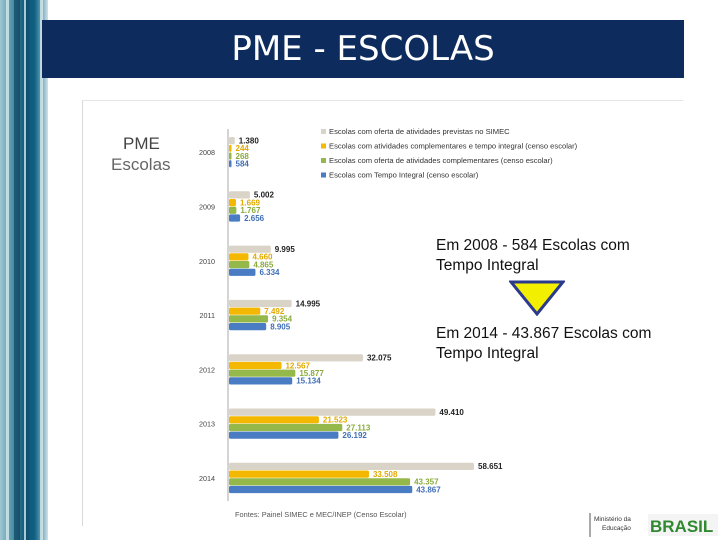 The height and width of the screenshot is (545, 720). What do you see at coordinates (207, 478) in the screenshot?
I see `category-label: 2014` at bounding box center [207, 478].